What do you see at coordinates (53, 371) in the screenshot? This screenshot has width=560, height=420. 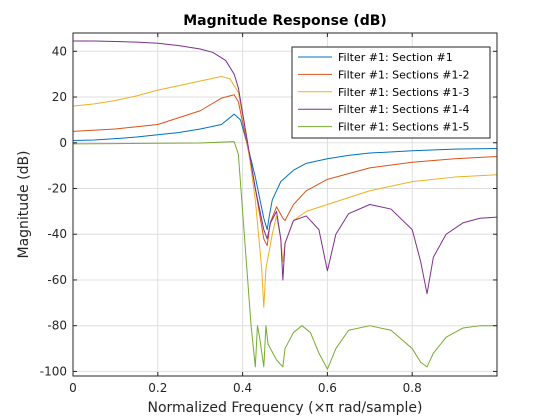 I see `y-tick-label: -100` at bounding box center [53, 371].